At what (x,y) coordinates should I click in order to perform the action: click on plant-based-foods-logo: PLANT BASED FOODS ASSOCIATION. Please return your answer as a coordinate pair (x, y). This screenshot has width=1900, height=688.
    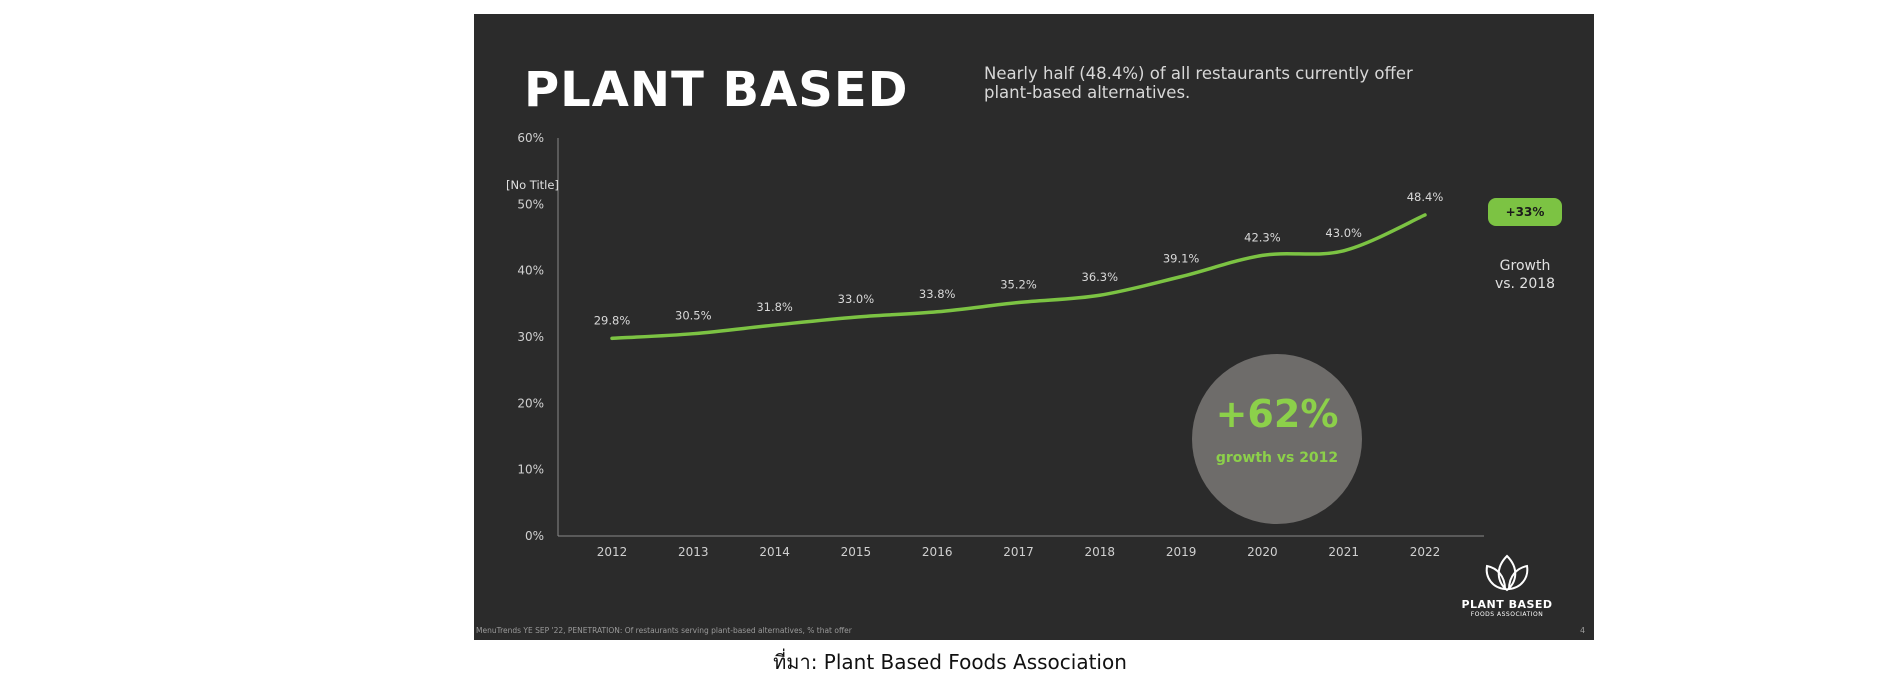
    Looking at the image, I should click on (1507, 585).